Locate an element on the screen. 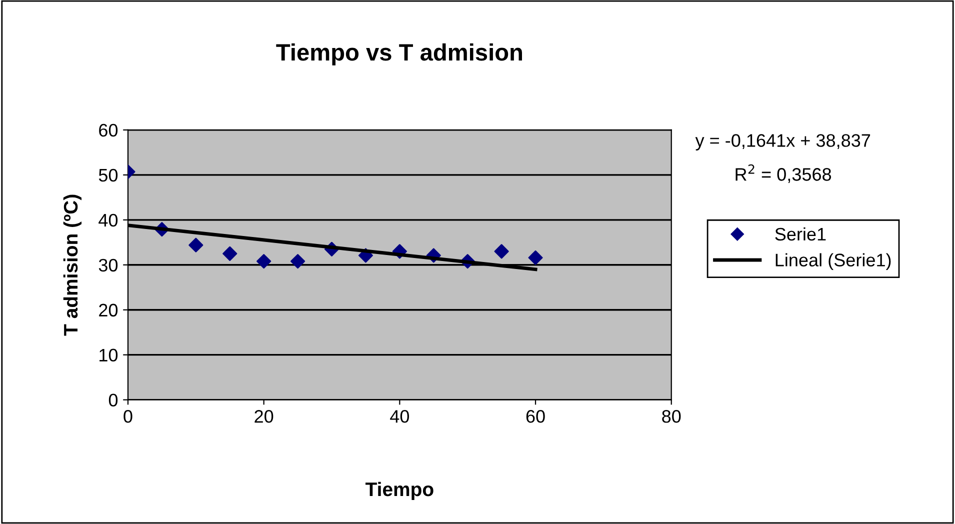 The height and width of the screenshot is (524, 955). y-tick-label: 0 is located at coordinates (113, 400).